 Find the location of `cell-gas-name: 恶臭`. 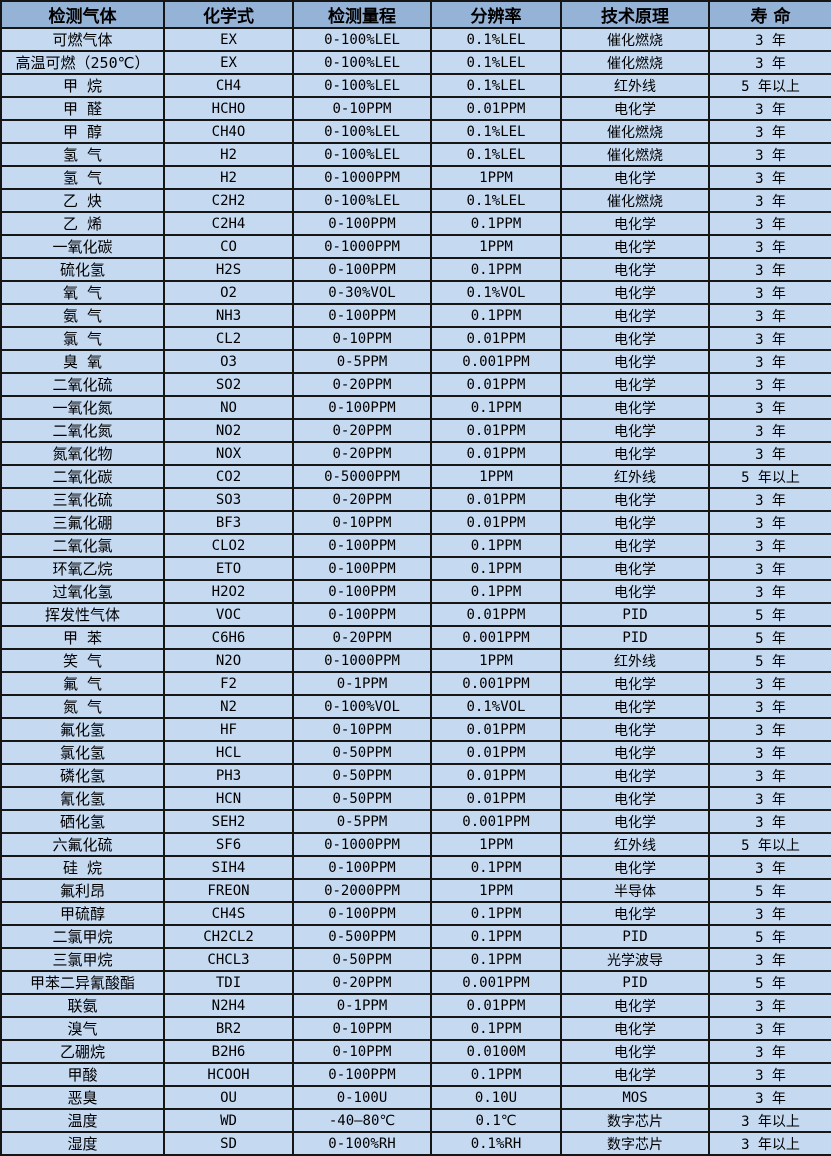

cell-gas-name: 恶臭 is located at coordinates (82, 1097).